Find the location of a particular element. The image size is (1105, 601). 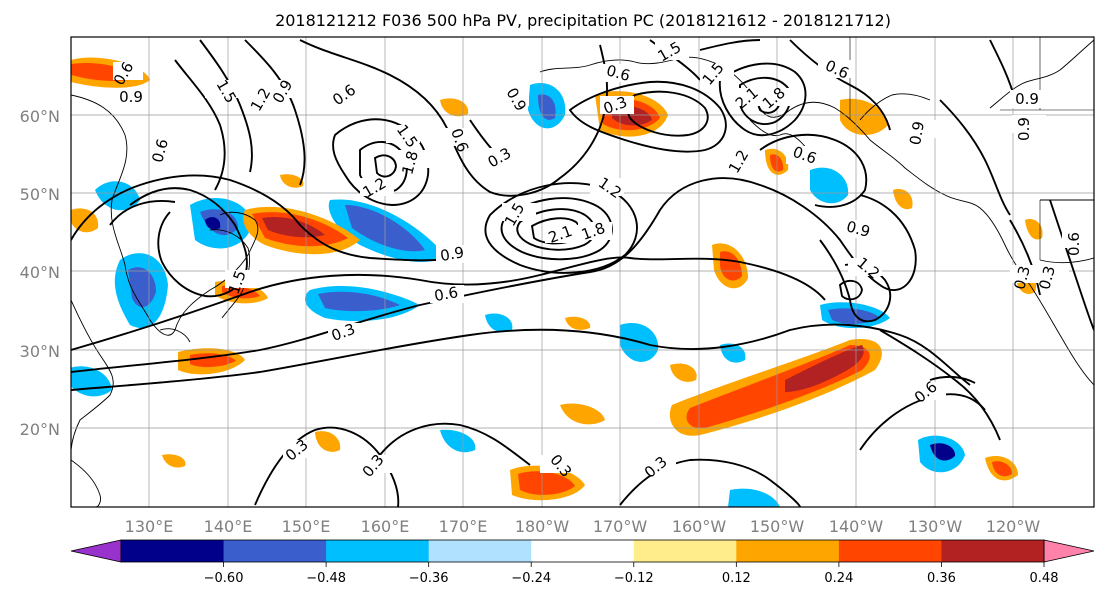

lon-label: 170°E is located at coordinates (463, 526).